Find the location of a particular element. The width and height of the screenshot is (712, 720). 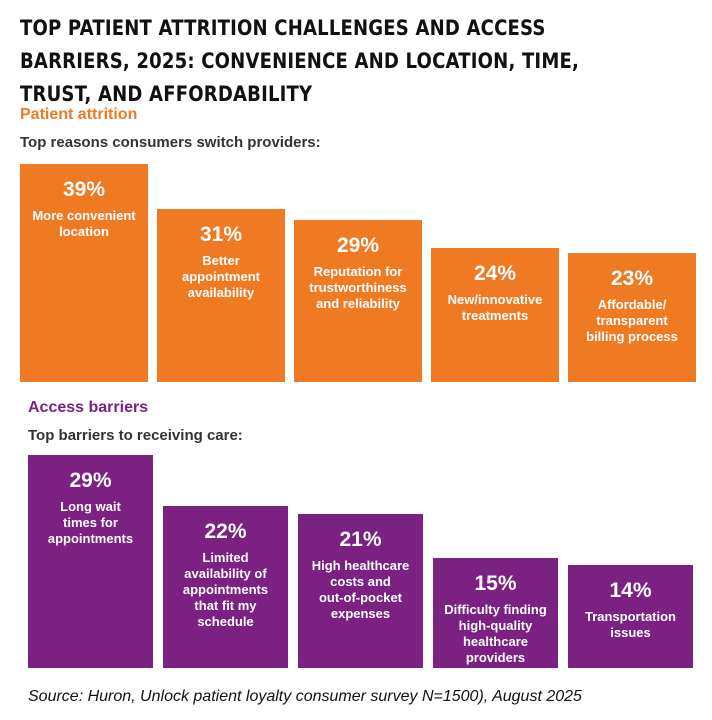

bar-0-3: 24% New/innovative treatments is located at coordinates (495, 314).